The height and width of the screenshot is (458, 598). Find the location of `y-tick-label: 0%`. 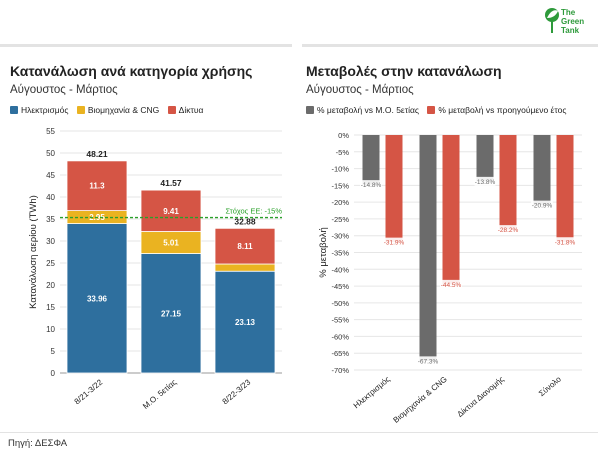

y-tick-label: 0% is located at coordinates (343, 135).